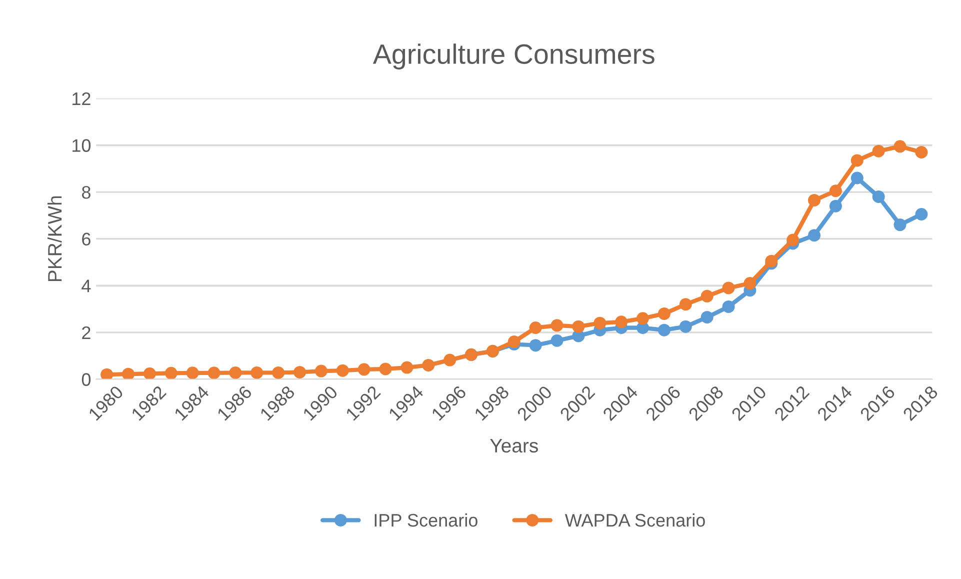  I want to click on y-tick-label: 10, so click(81, 145).